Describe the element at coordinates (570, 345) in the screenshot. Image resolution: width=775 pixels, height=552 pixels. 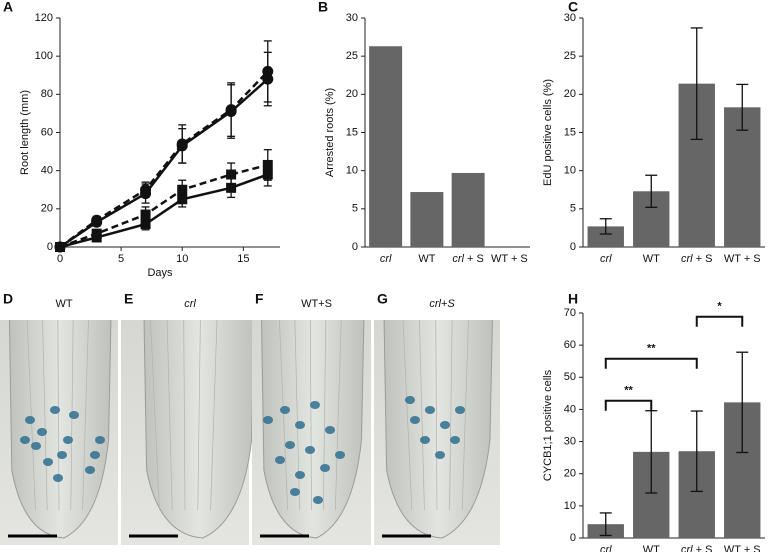
I see `y-tick-label: 60` at that location.